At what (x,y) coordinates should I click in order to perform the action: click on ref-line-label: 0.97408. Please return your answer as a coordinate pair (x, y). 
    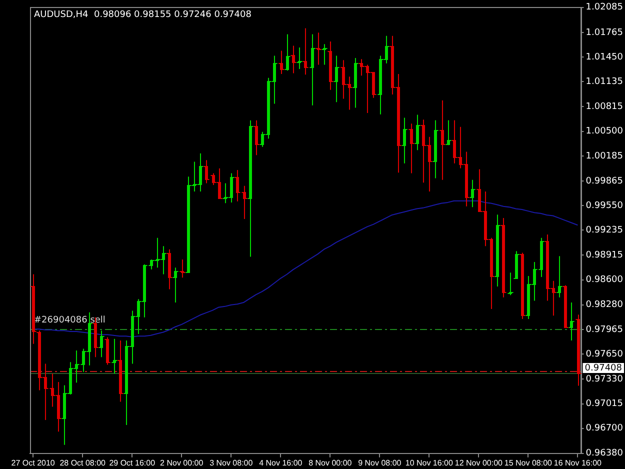
    Looking at the image, I should click on (603, 368).